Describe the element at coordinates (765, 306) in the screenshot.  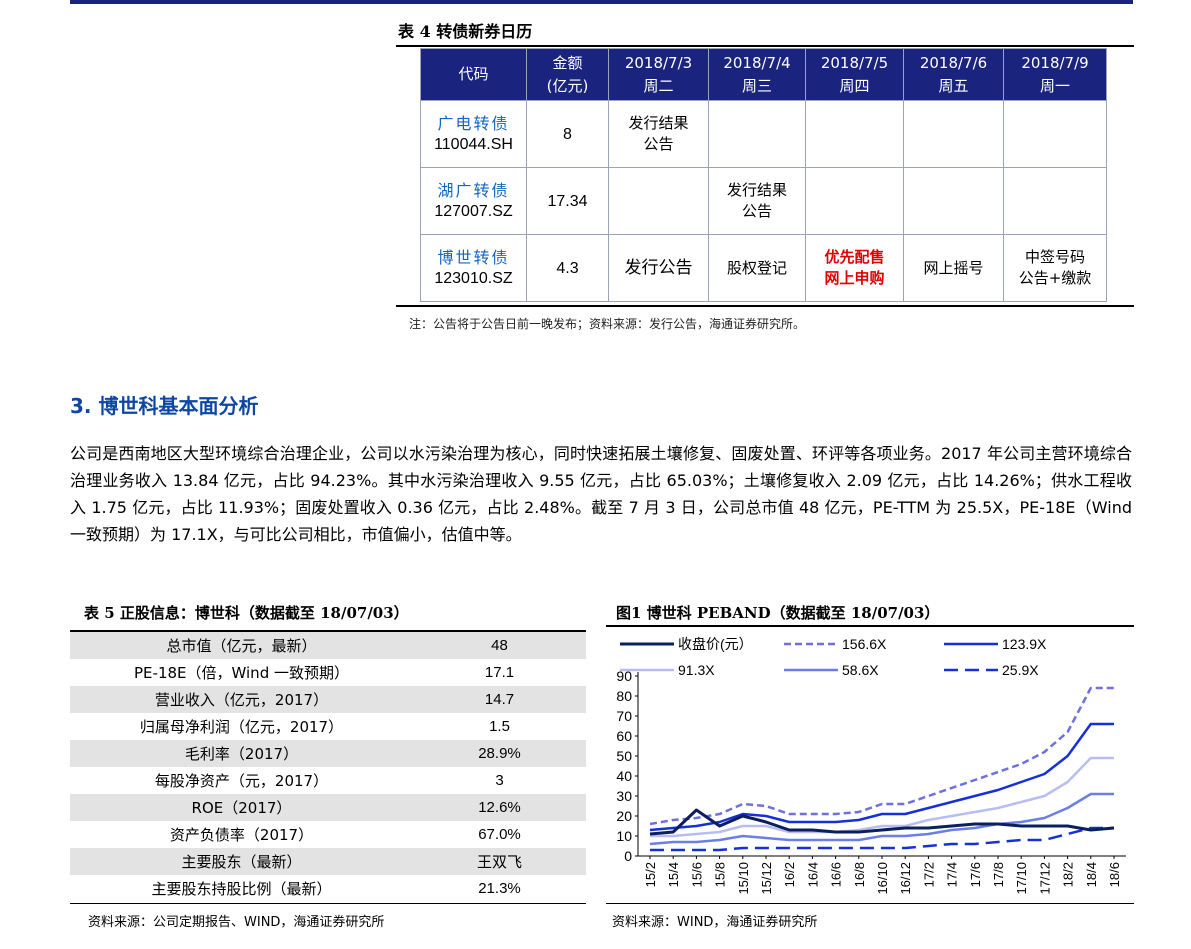
I see `table4-rule-bottom` at that location.